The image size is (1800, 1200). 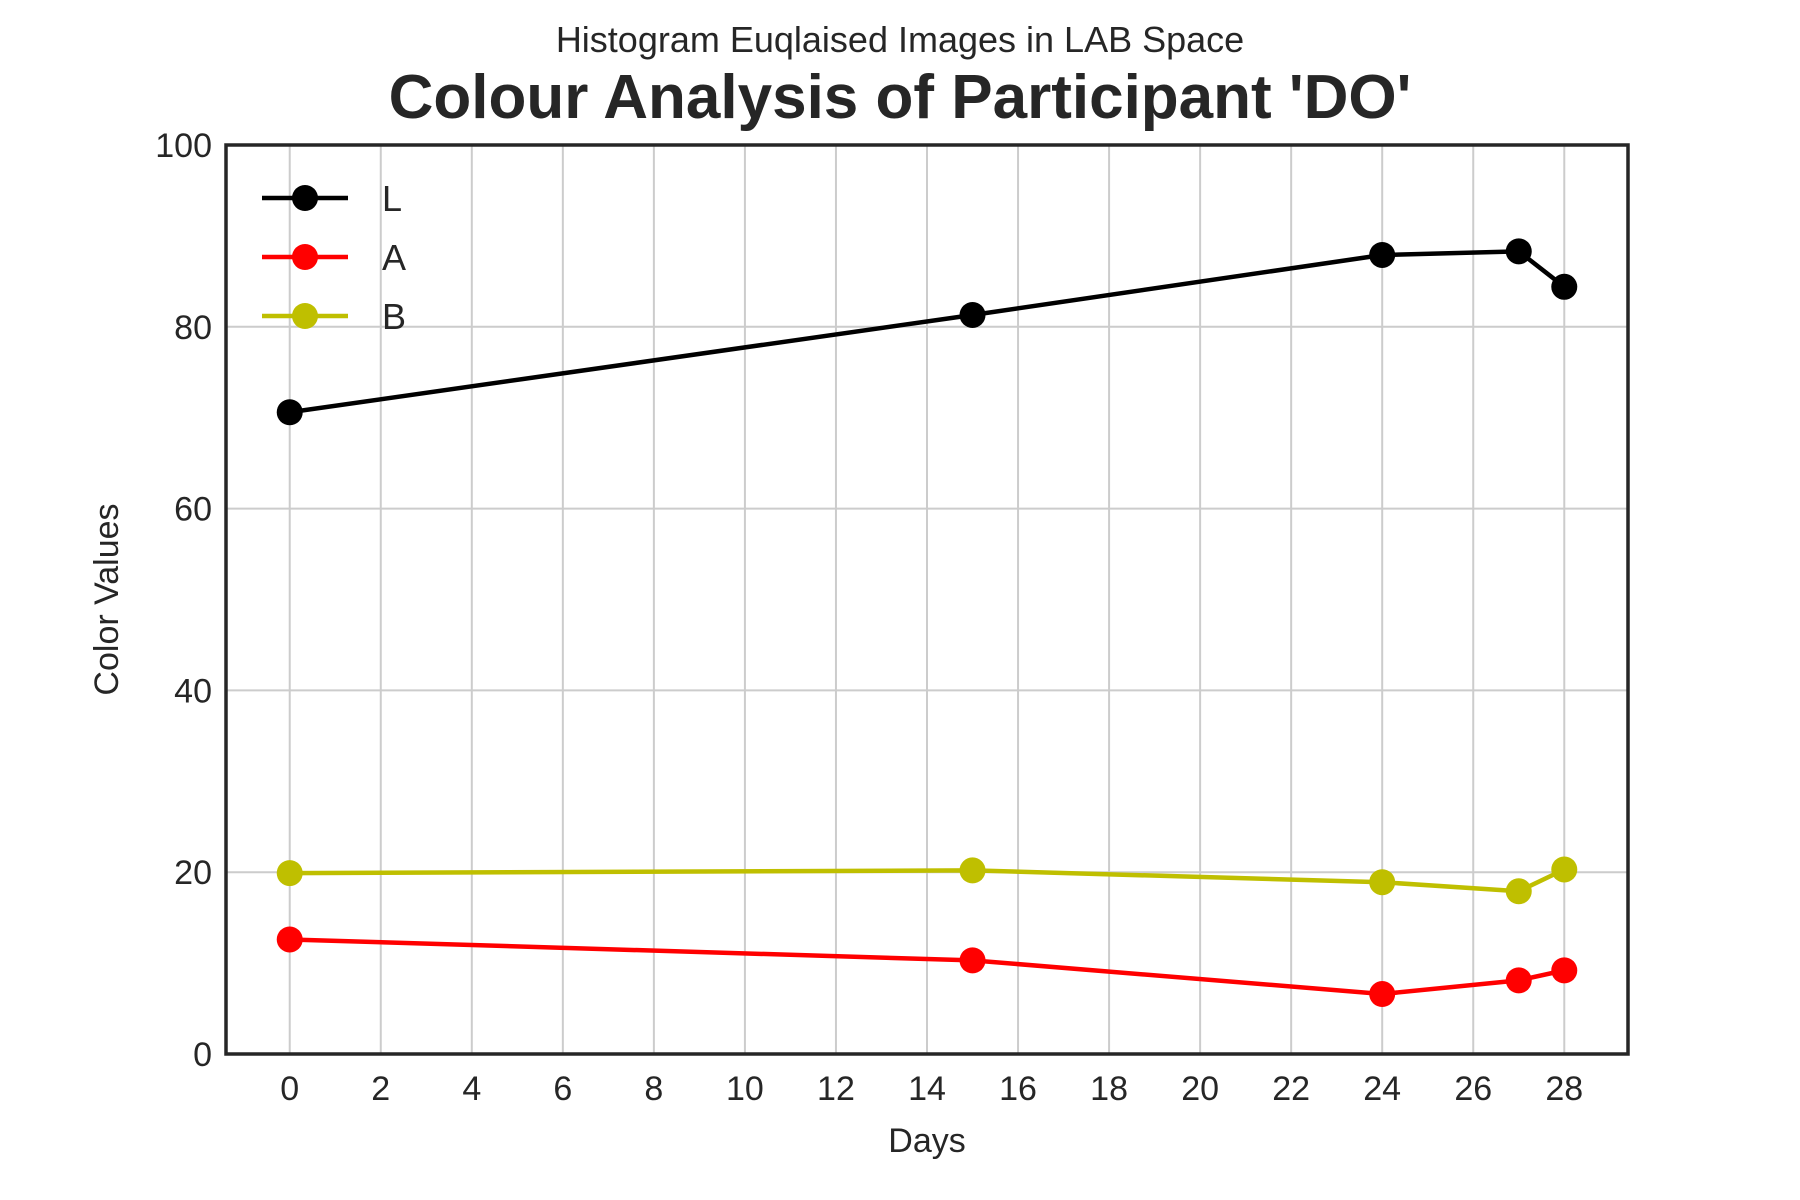 I want to click on x-tick-label: 22, so click(x=1291, y=1089).